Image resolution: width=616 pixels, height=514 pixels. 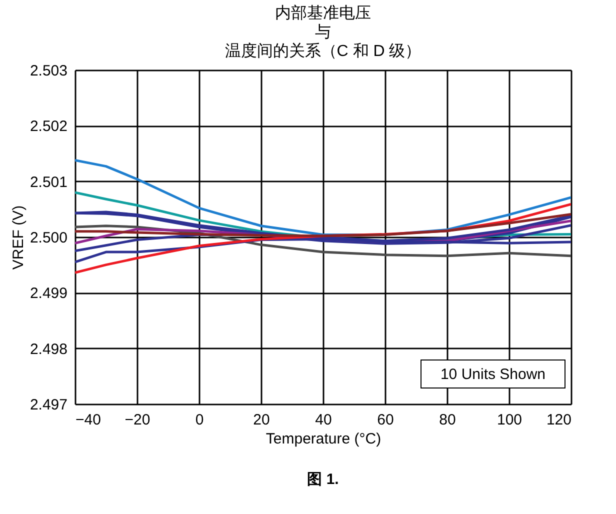 What do you see at coordinates (49, 238) in the screenshot?
I see `y-tick-label: 2.500` at bounding box center [49, 238].